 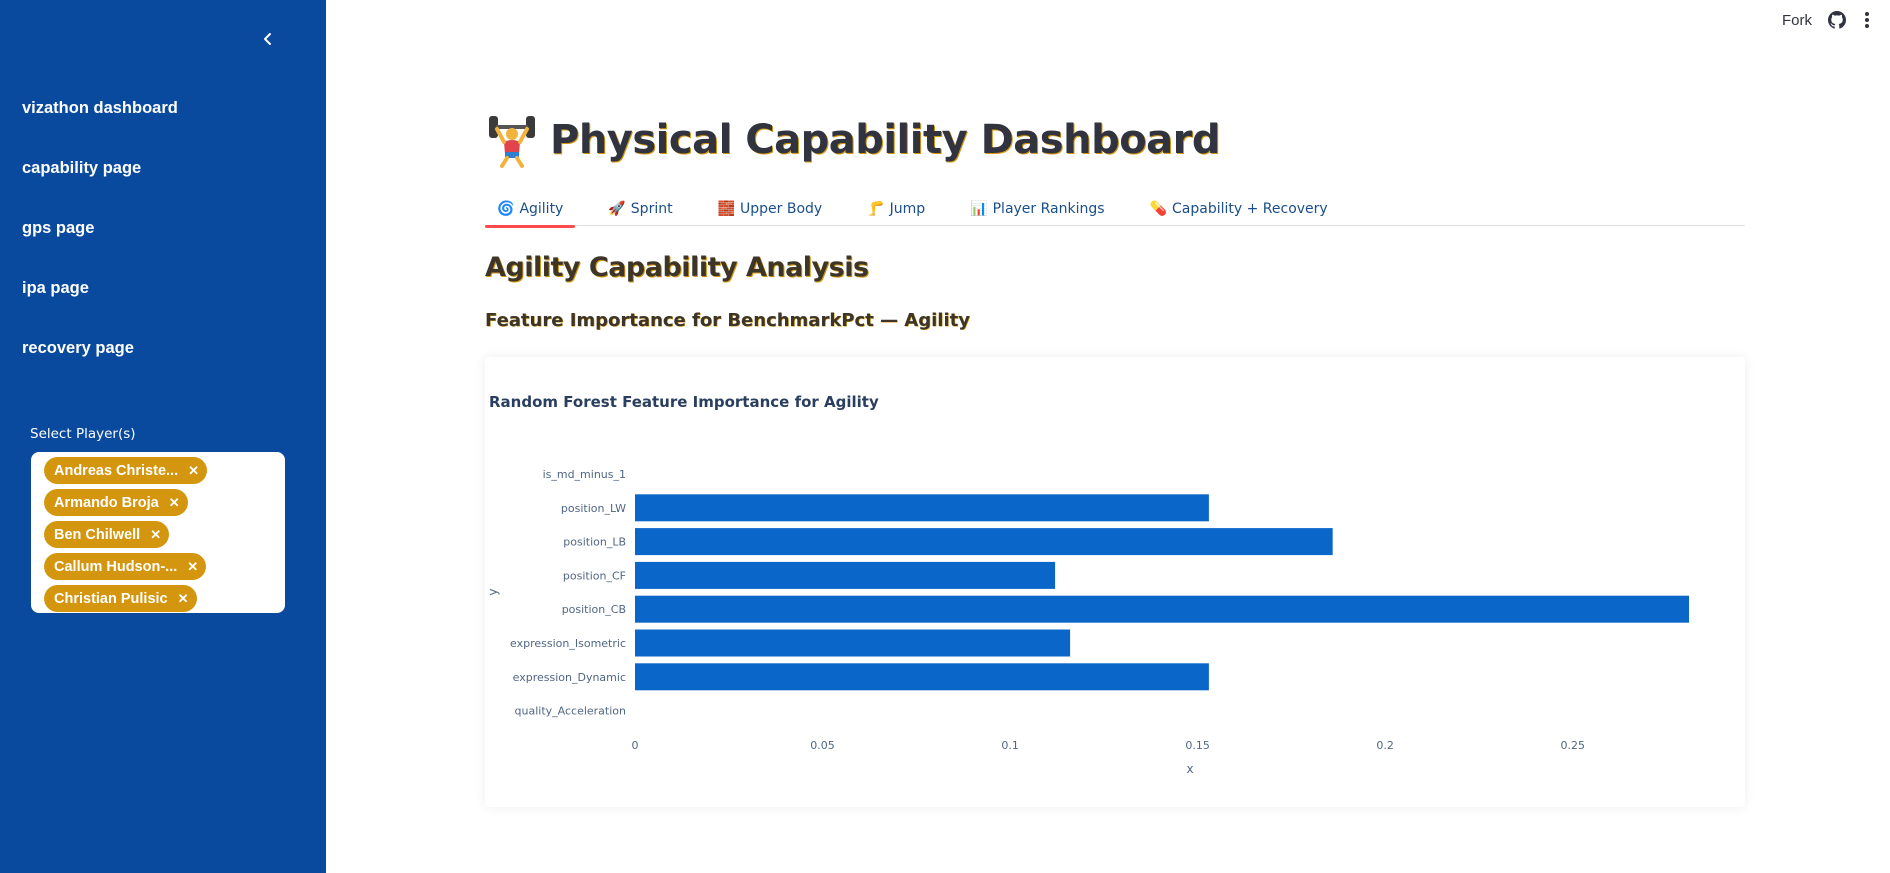 What do you see at coordinates (584, 474) in the screenshot?
I see `y-tick-label: is_md_minus_1` at bounding box center [584, 474].